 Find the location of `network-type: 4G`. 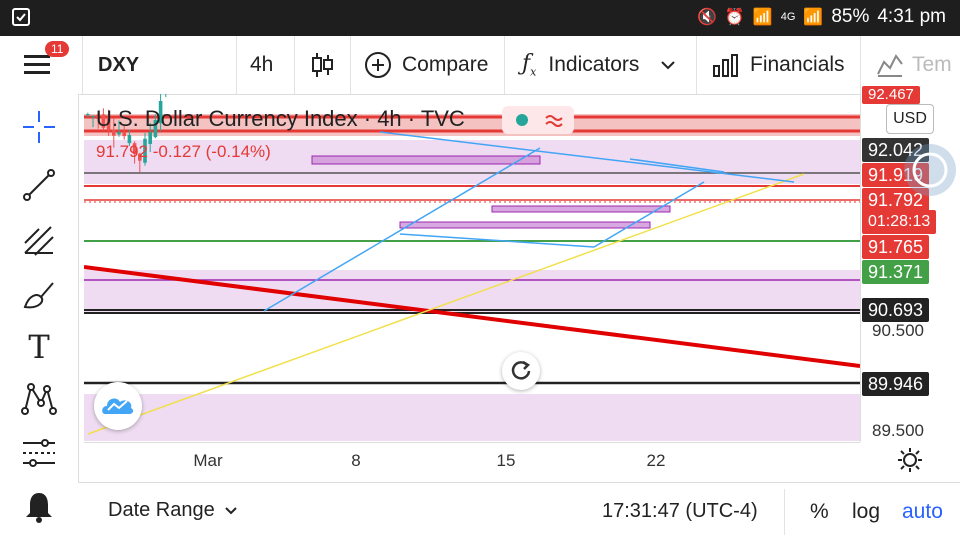

network-type: 4G is located at coordinates (788, 17).